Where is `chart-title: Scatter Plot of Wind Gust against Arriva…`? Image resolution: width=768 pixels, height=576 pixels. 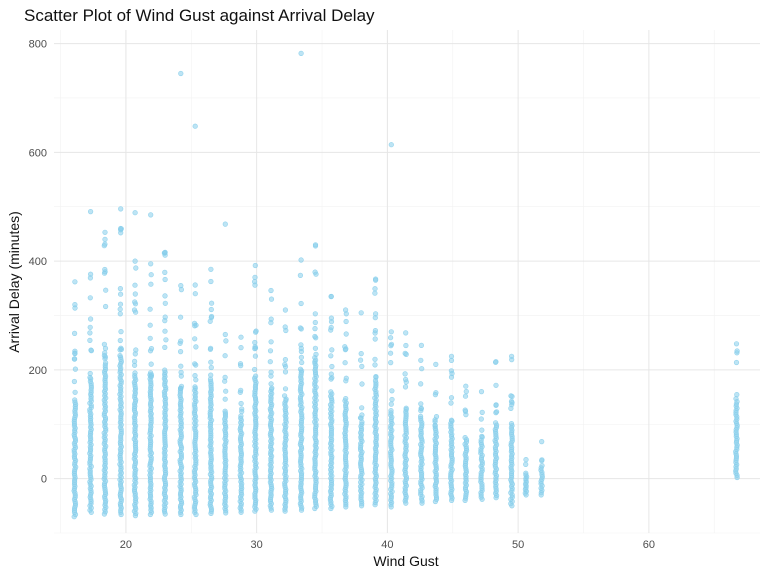 chart-title: Scatter Plot of Wind Gust against Arriva… is located at coordinates (199, 15).